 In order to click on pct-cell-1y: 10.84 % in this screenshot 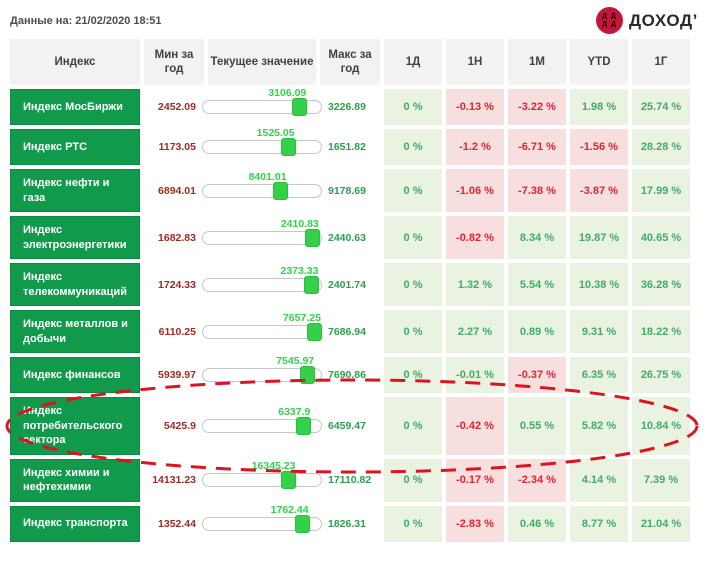, I will do `click(661, 426)`.